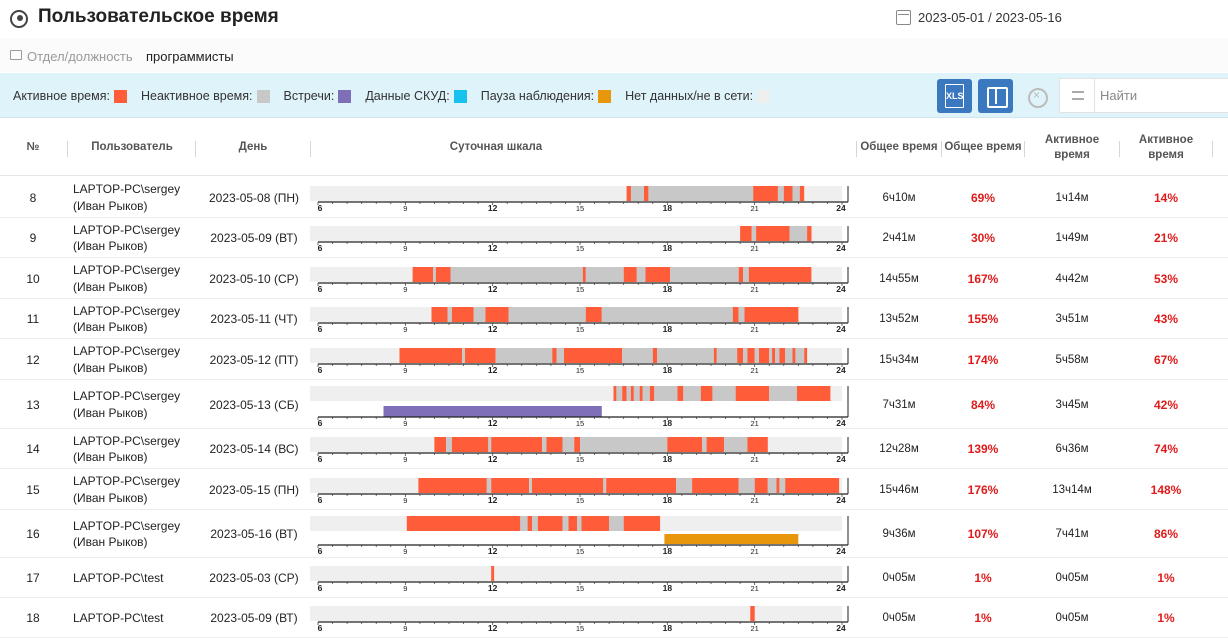 This screenshot has height=638, width=1228. I want to click on col-total-header: Общее время, so click(899, 147).